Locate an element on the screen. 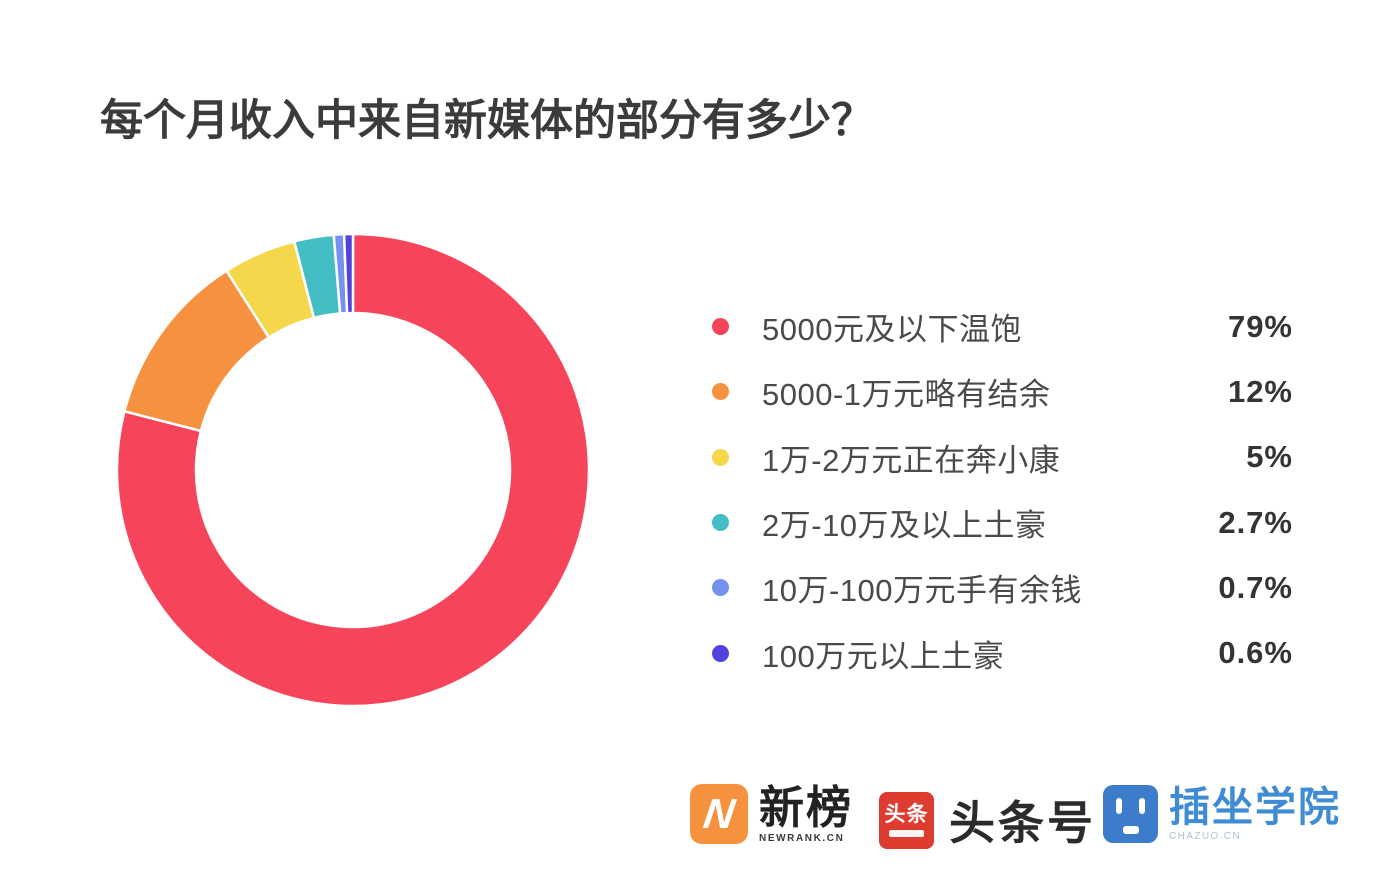 This screenshot has width=1399, height=893. legend-label: 1万-2万元正在奔小康 is located at coordinates (911, 460).